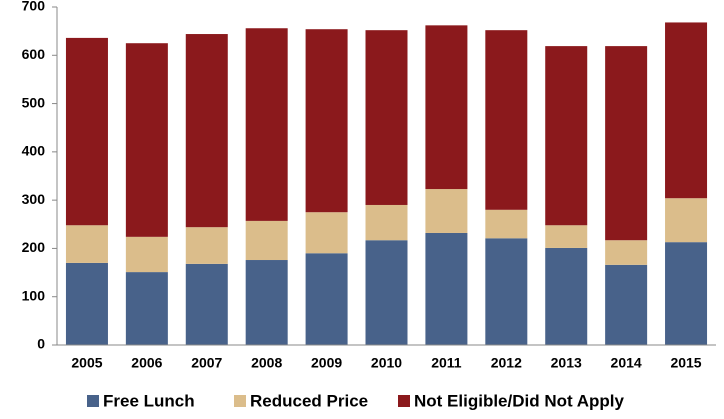 This screenshot has width=724, height=419. I want to click on legend-label: Reduced Price, so click(309, 400).